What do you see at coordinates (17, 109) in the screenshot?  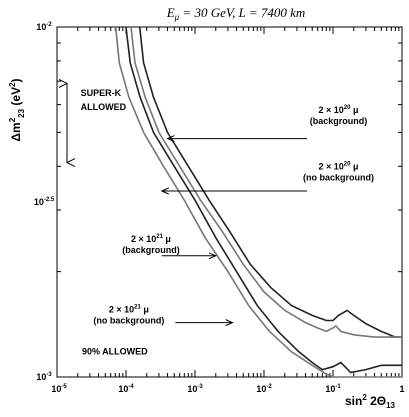 I see `y-axis-label: Δm223 (eV2)` at bounding box center [17, 109].